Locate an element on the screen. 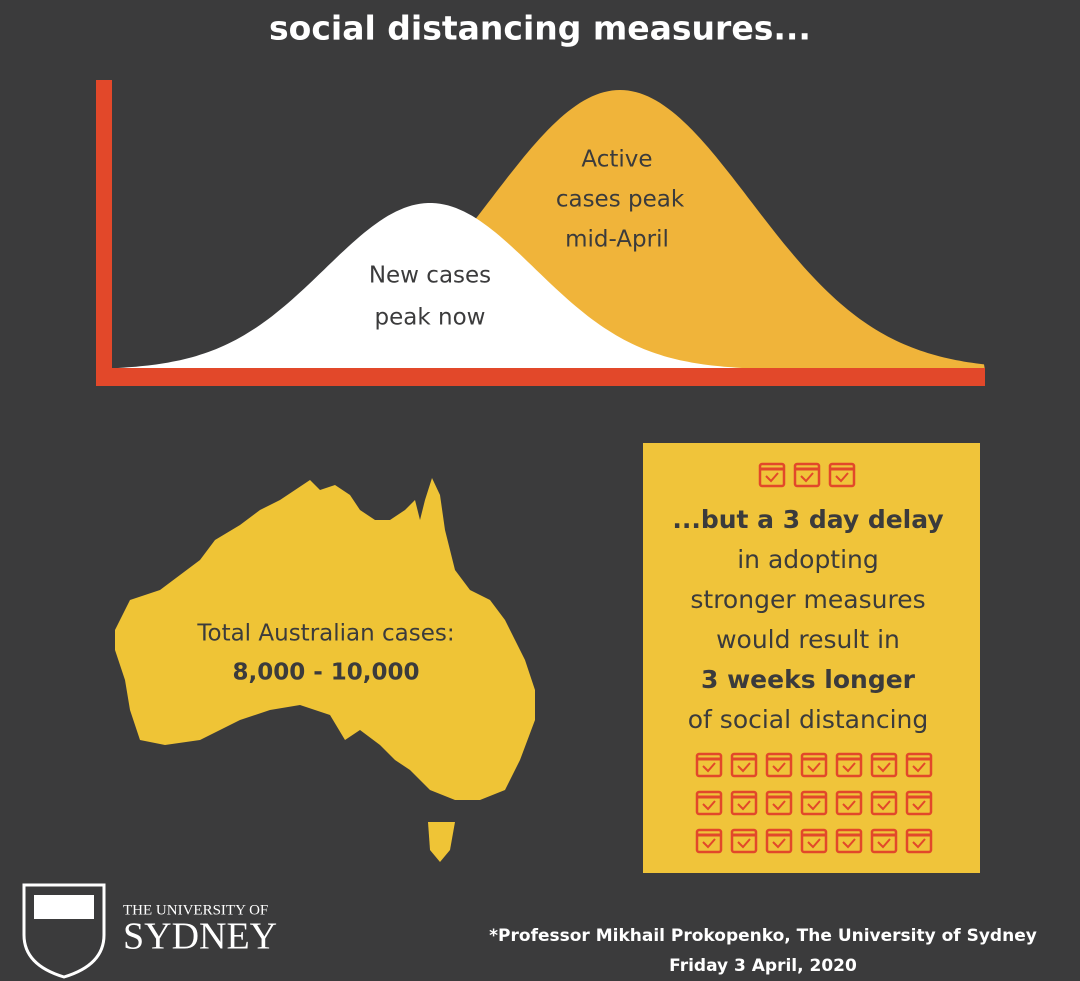 This screenshot has height=981, width=1080. logo: THE UNIVERSITY OF SYDNEY is located at coordinates (149, 931).